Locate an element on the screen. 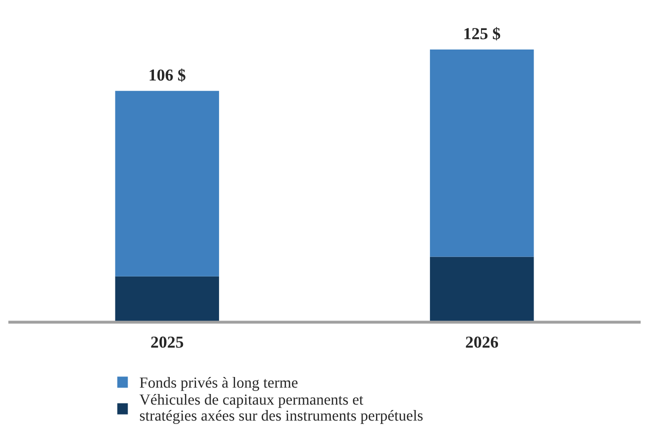 The height and width of the screenshot is (445, 649). legend-label: Fonds privés à long terme is located at coordinates (219, 383).